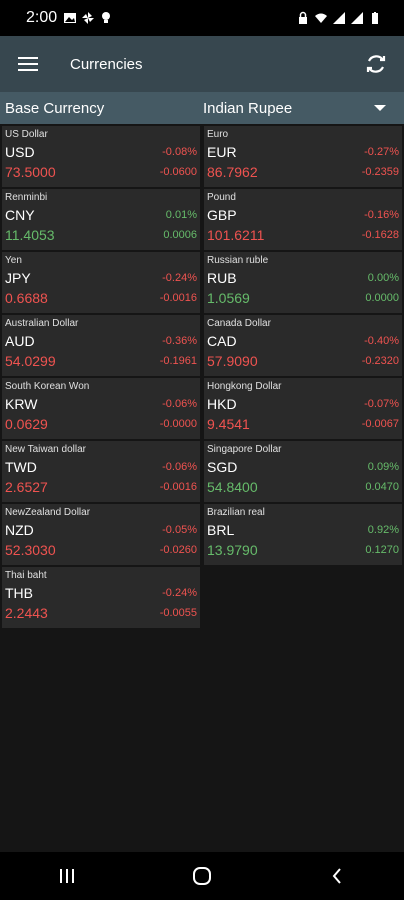 The image size is (404, 900). I want to click on currency-name: Thai baht, so click(26, 575).